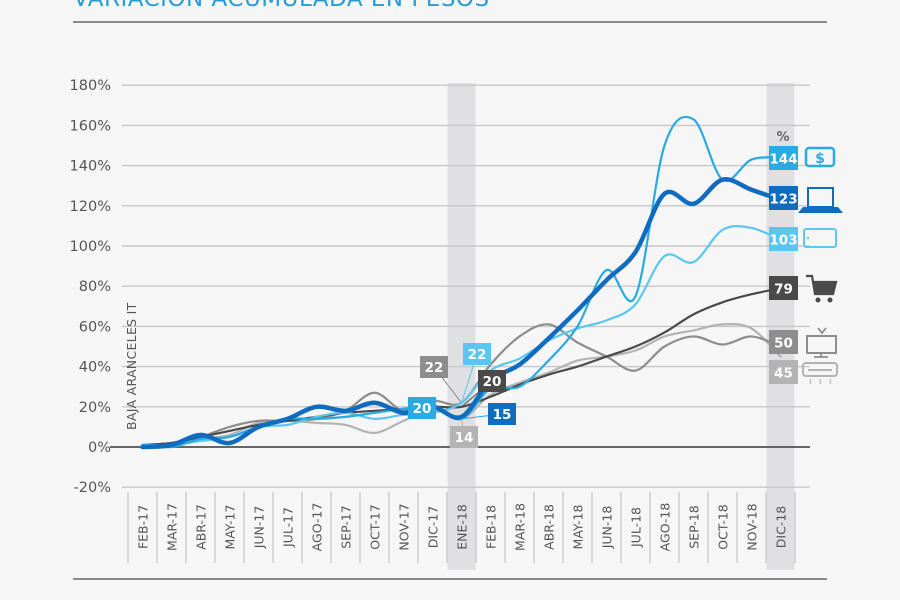 The image size is (900, 600). Describe the element at coordinates (520, 527) in the screenshot. I see `x-tick-label: MAR-18` at that location.